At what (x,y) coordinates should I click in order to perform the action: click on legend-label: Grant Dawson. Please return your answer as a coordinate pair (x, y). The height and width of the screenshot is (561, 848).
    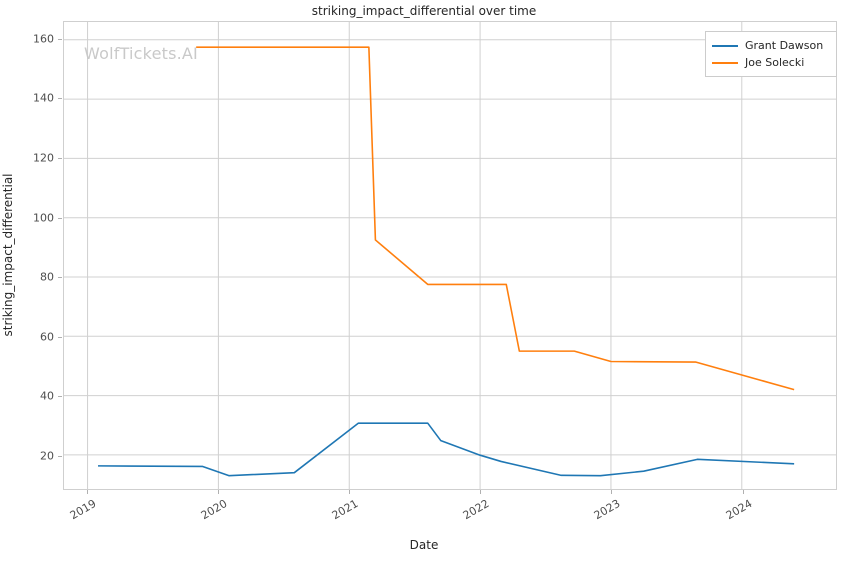
    Looking at the image, I should click on (784, 45).